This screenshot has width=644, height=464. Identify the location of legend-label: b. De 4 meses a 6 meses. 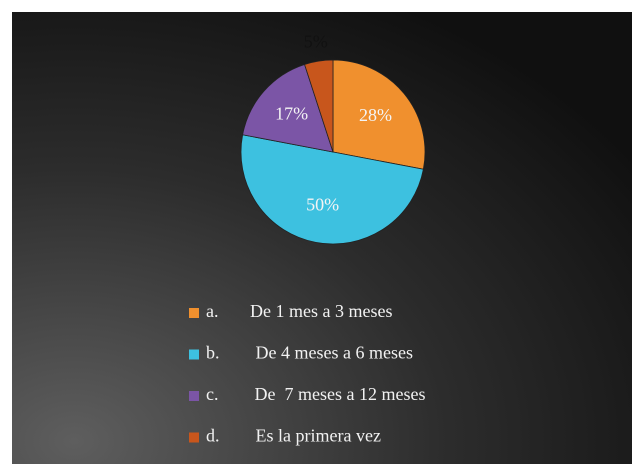
(309, 353).